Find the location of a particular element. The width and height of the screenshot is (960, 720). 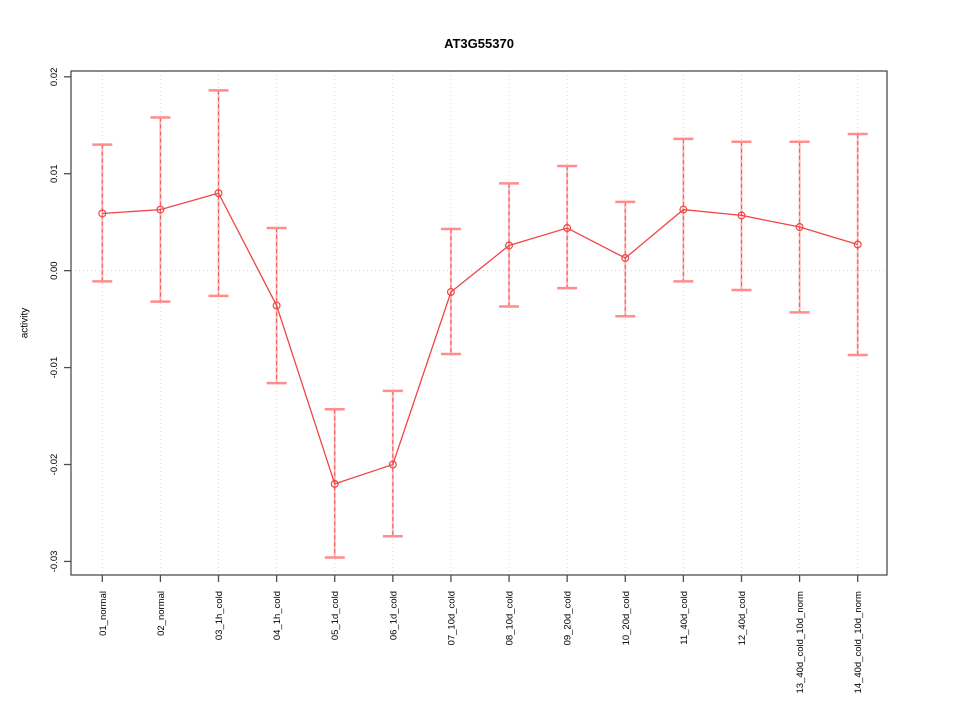

y-tick-label: 0.01 is located at coordinates (54, 173).